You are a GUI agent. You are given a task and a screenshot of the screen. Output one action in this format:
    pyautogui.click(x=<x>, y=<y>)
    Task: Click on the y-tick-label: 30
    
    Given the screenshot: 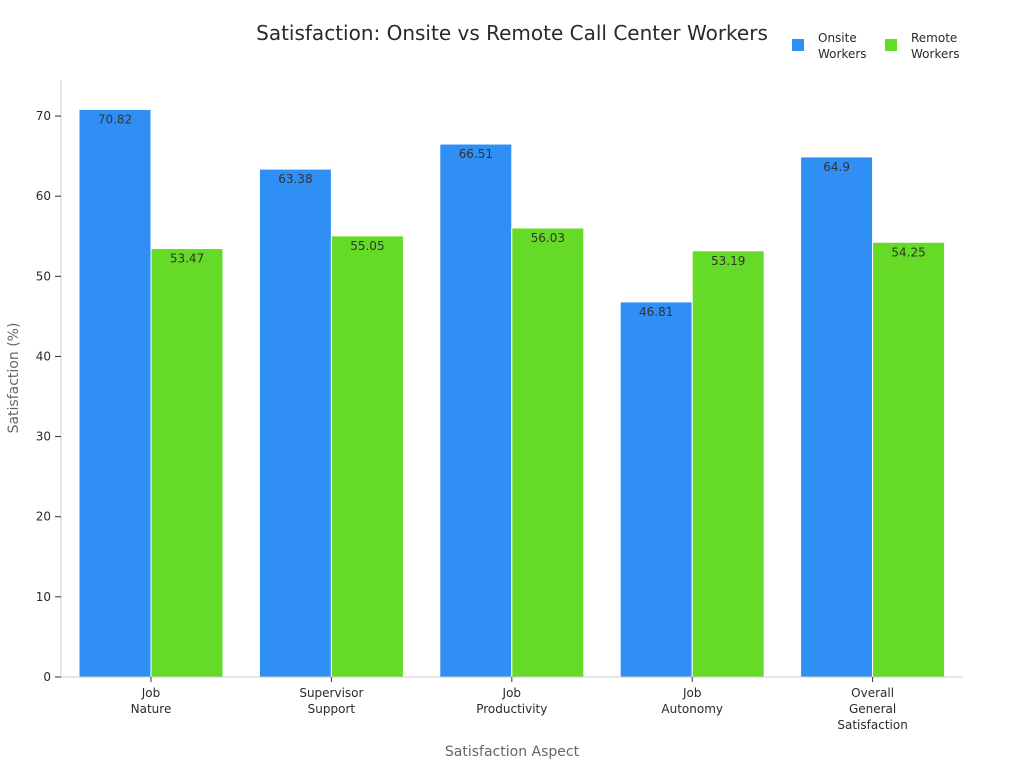 What is the action you would take?
    pyautogui.click(x=43, y=437)
    